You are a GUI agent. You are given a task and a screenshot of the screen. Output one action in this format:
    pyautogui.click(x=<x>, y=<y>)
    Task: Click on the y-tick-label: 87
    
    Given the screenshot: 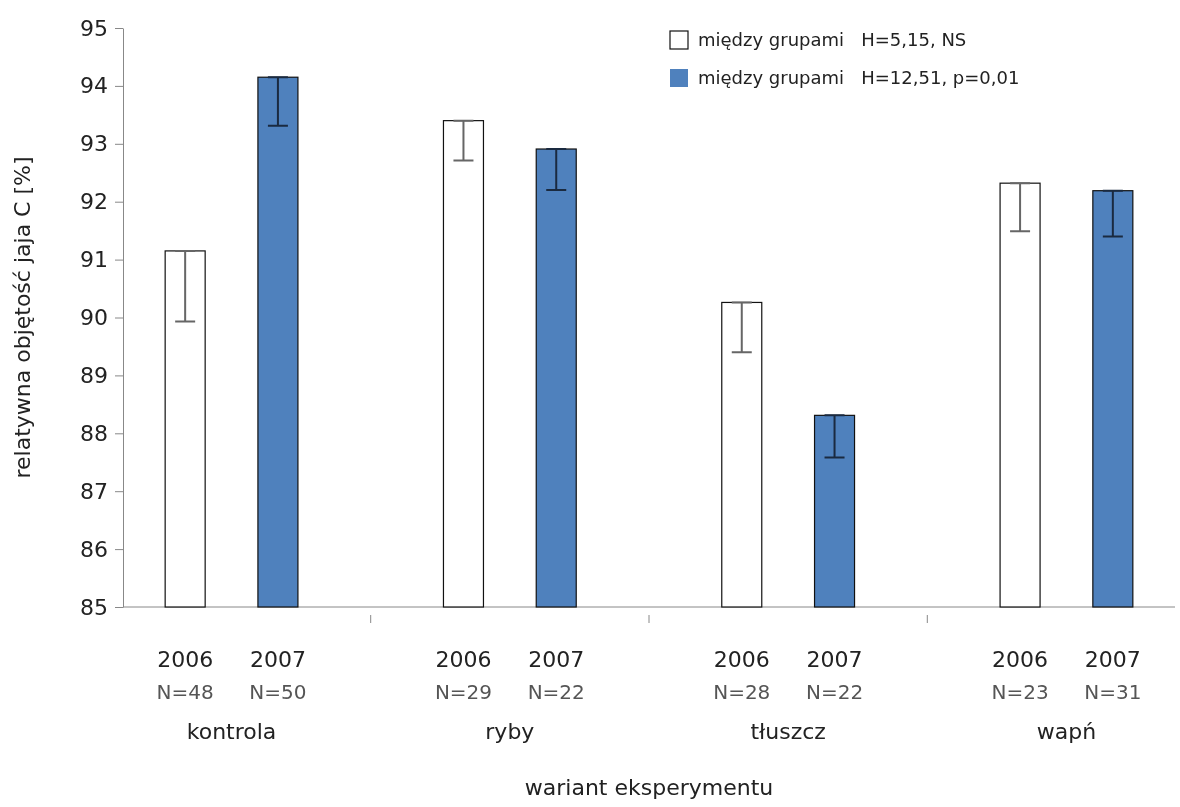 What is the action you would take?
    pyautogui.click(x=94, y=491)
    